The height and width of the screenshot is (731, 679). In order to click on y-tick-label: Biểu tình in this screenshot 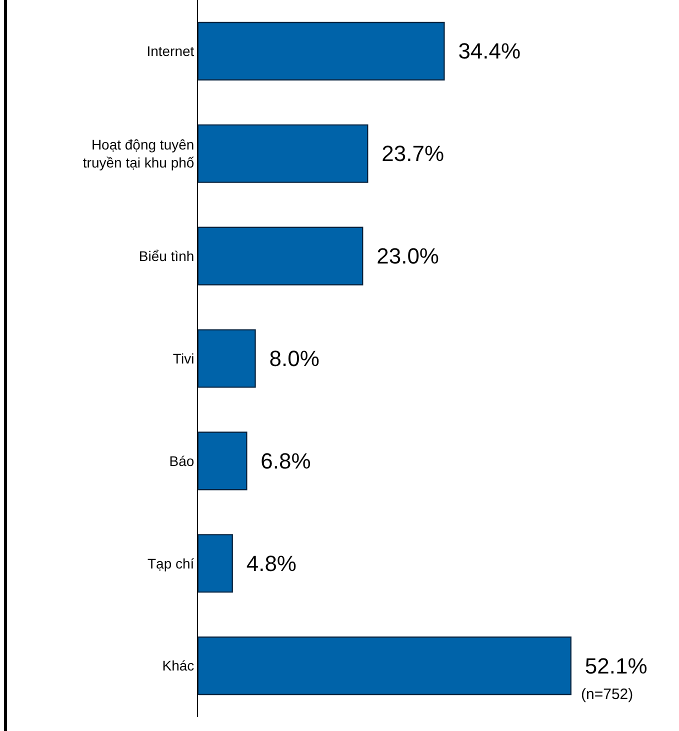, I will do `click(166, 256)`.